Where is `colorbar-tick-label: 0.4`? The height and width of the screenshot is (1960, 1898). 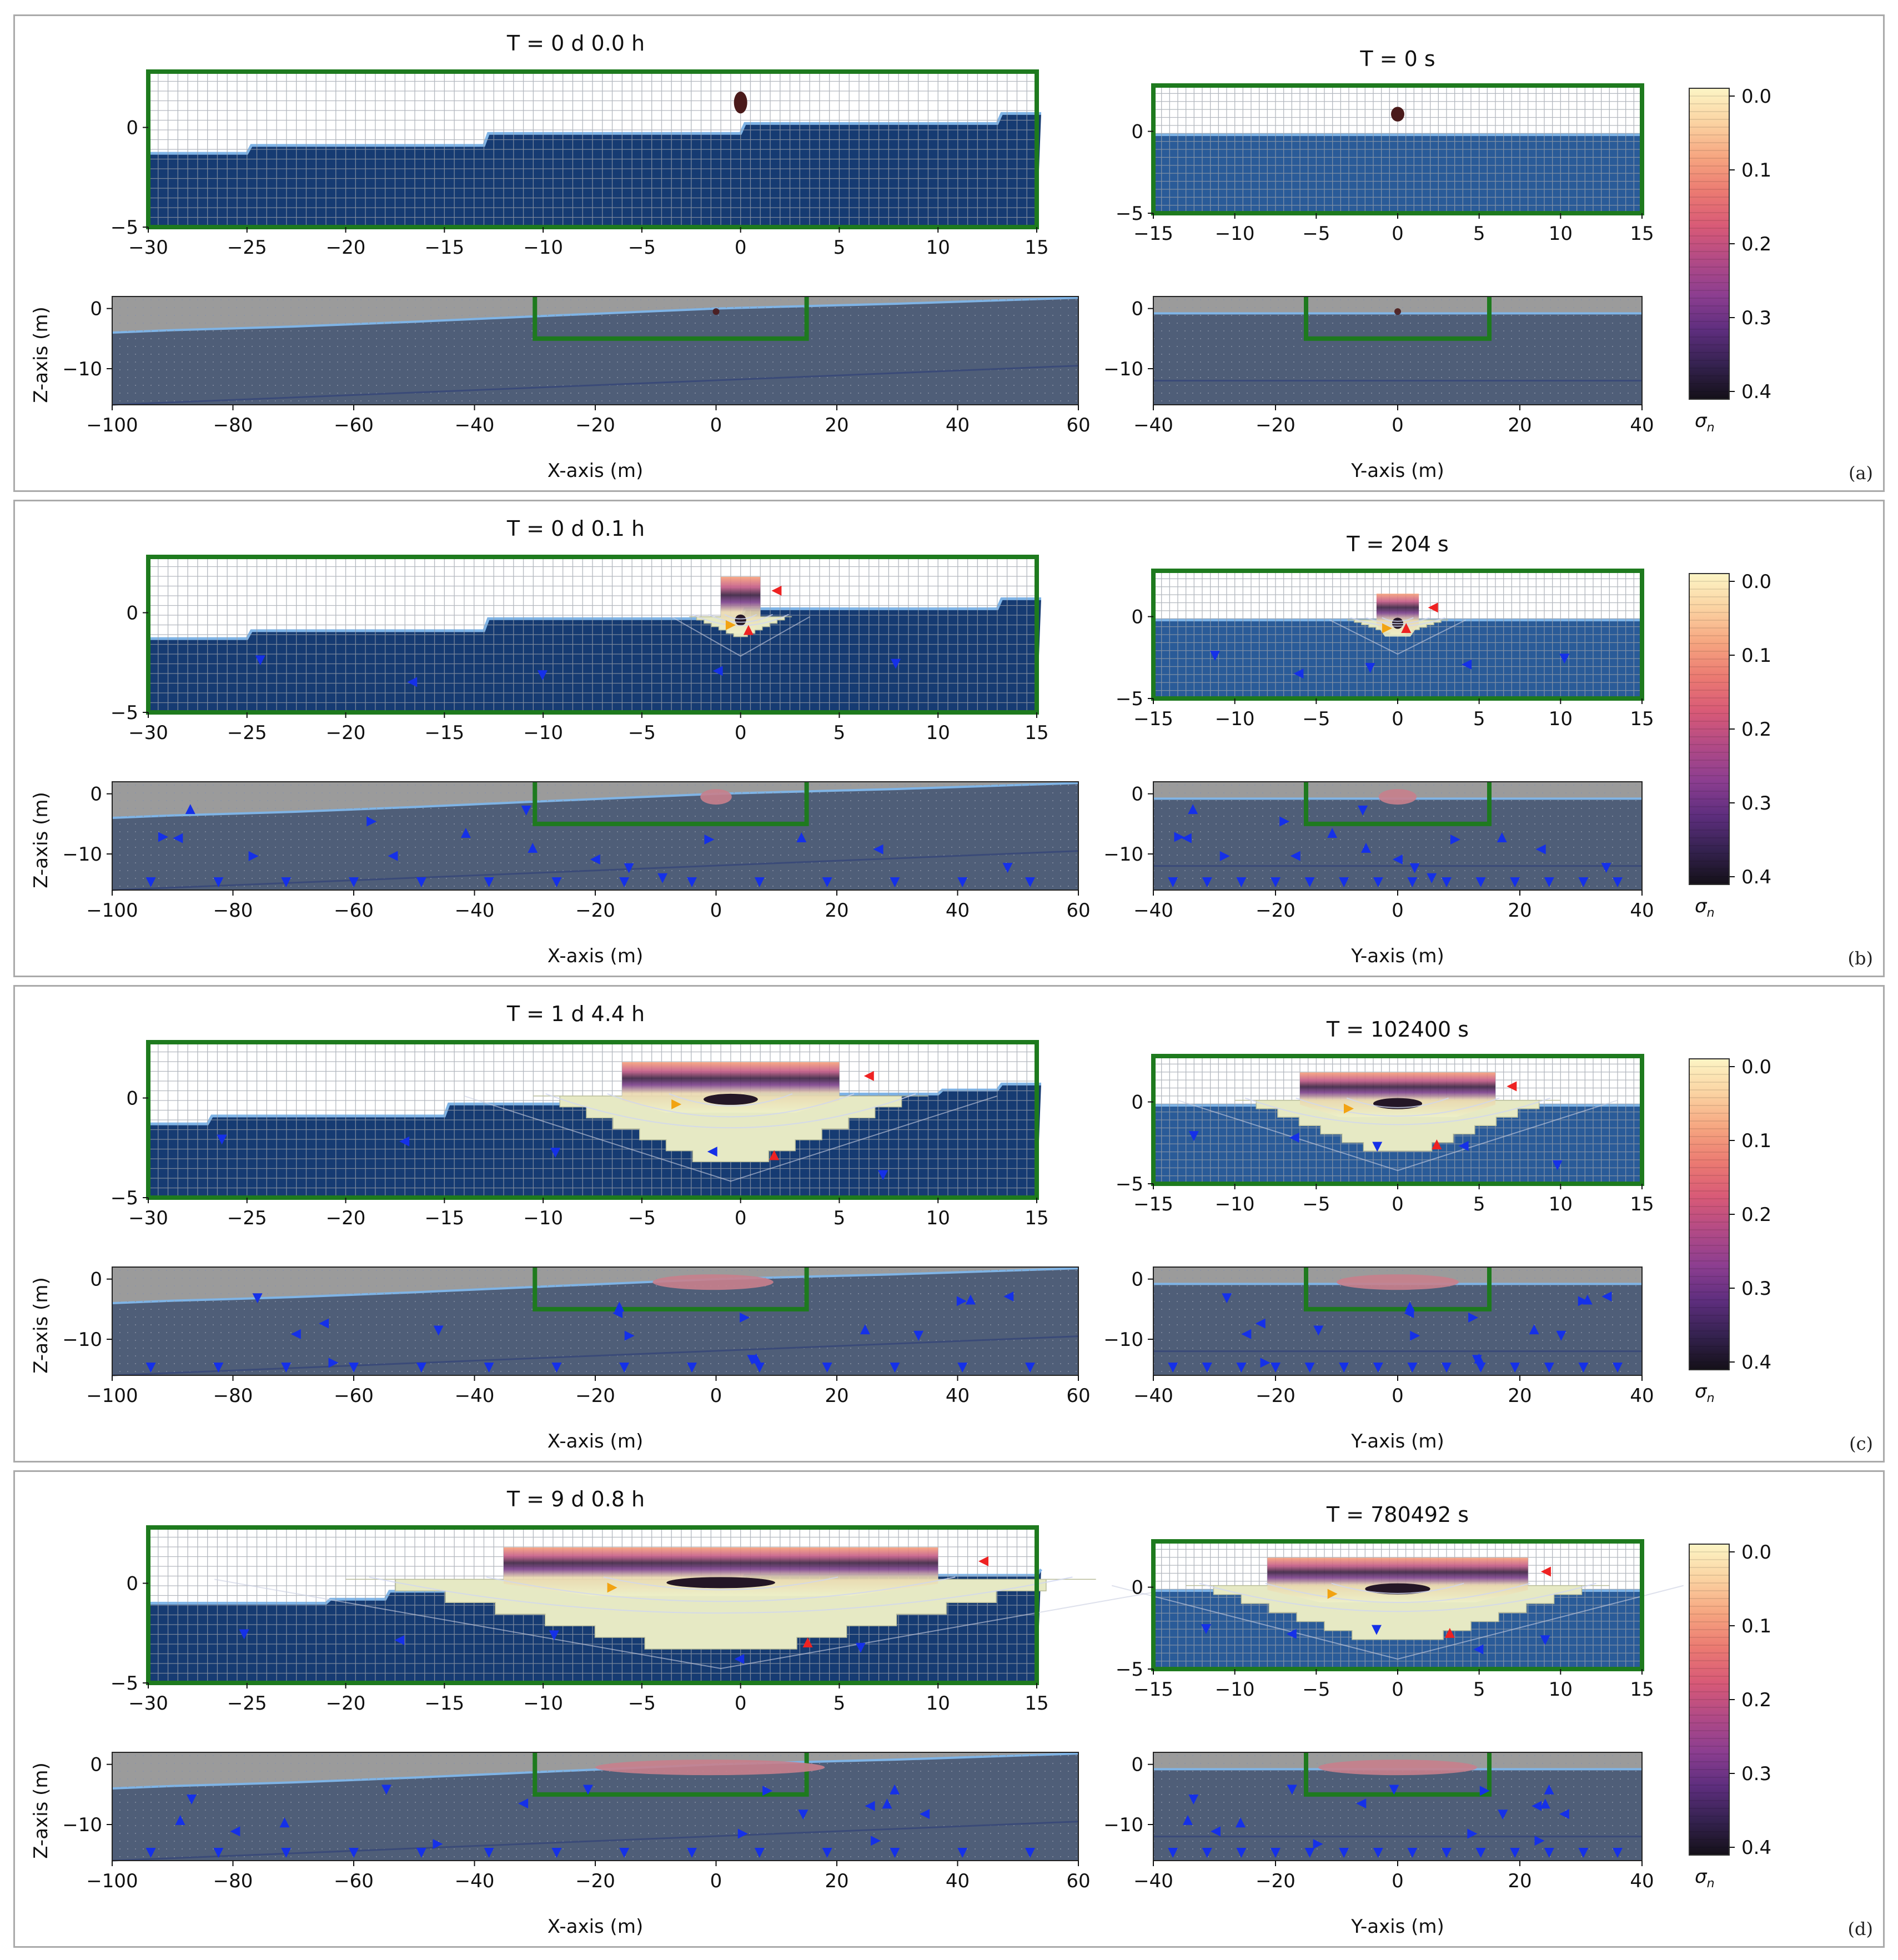 colorbar-tick-label: 0.4 is located at coordinates (1756, 392).